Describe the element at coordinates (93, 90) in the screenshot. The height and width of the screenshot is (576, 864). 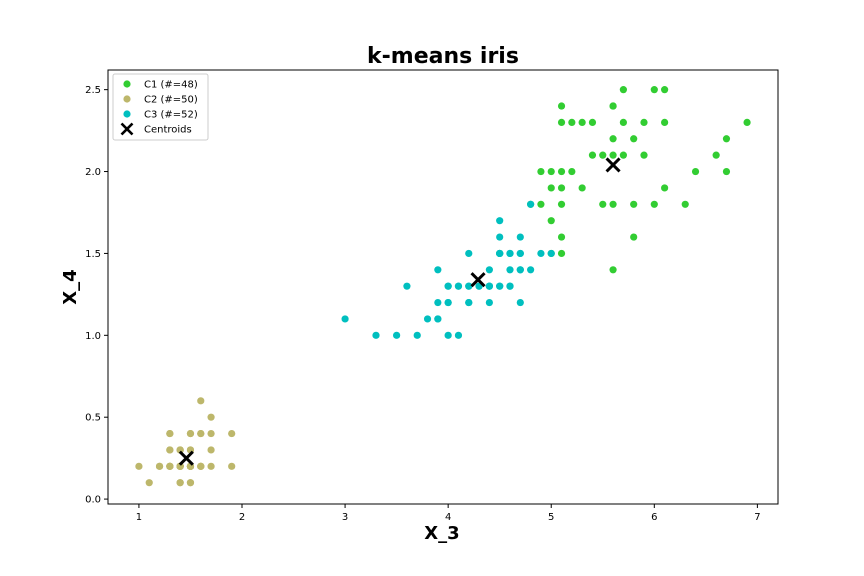
I see `y-tick-label: 2.5` at that location.